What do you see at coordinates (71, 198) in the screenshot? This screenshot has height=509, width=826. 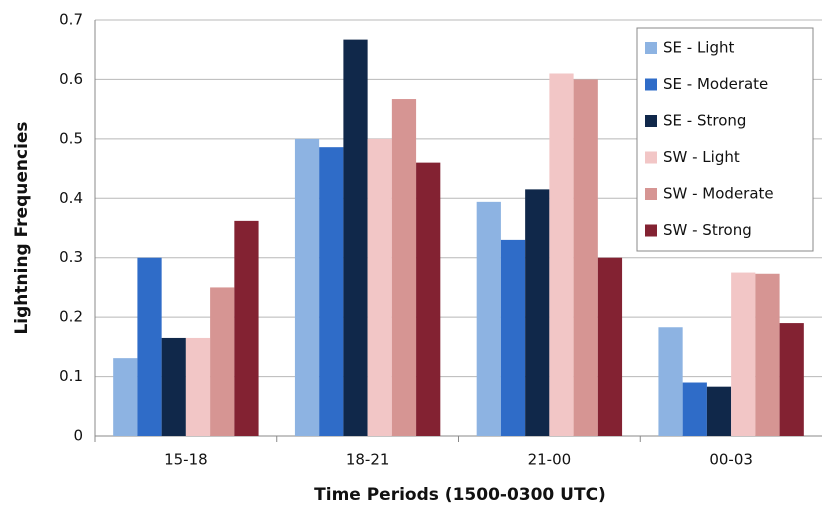 I see `y-tick-label: 0.4` at bounding box center [71, 198].